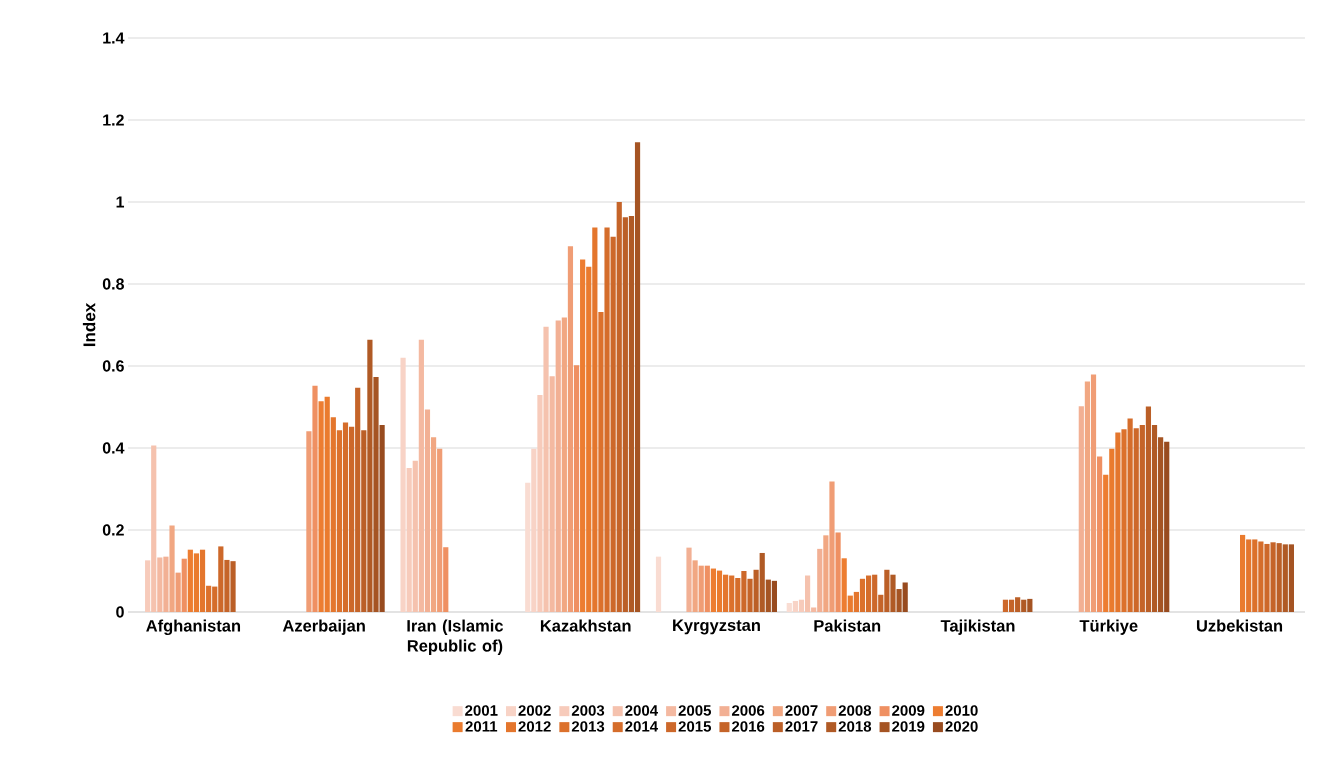  Describe the element at coordinates (588, 726) in the screenshot. I see `legend-label: 2013` at that location.